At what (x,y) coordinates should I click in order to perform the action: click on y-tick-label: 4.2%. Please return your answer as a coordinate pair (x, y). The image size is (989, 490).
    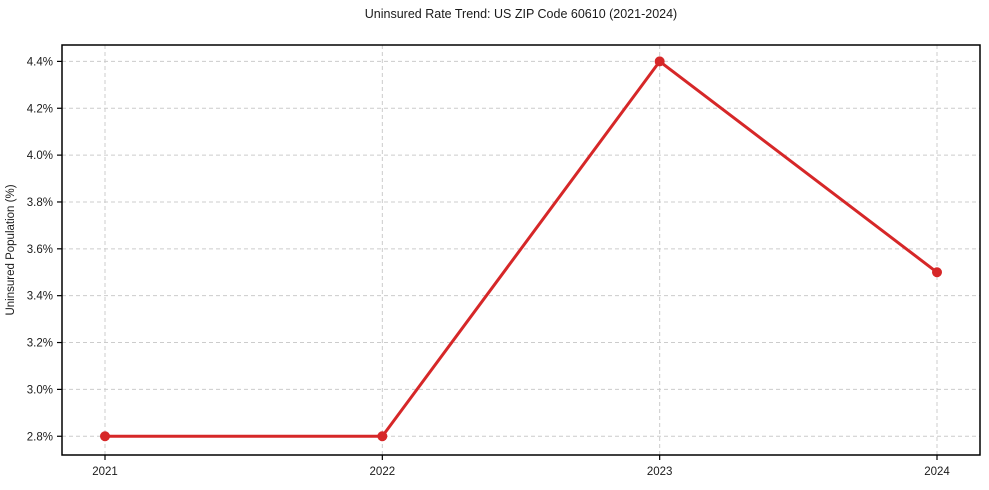
    Looking at the image, I should click on (40, 109).